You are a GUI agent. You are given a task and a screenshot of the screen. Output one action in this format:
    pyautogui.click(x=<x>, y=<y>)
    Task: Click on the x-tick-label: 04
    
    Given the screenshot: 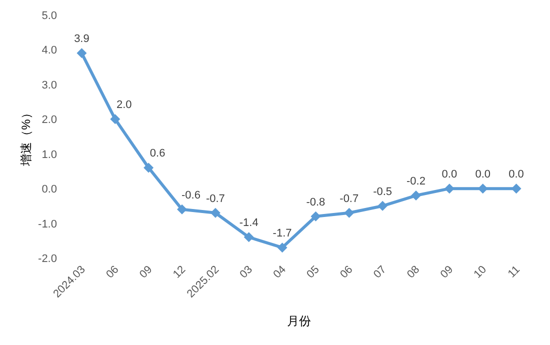 What is the action you would take?
    pyautogui.click(x=279, y=272)
    